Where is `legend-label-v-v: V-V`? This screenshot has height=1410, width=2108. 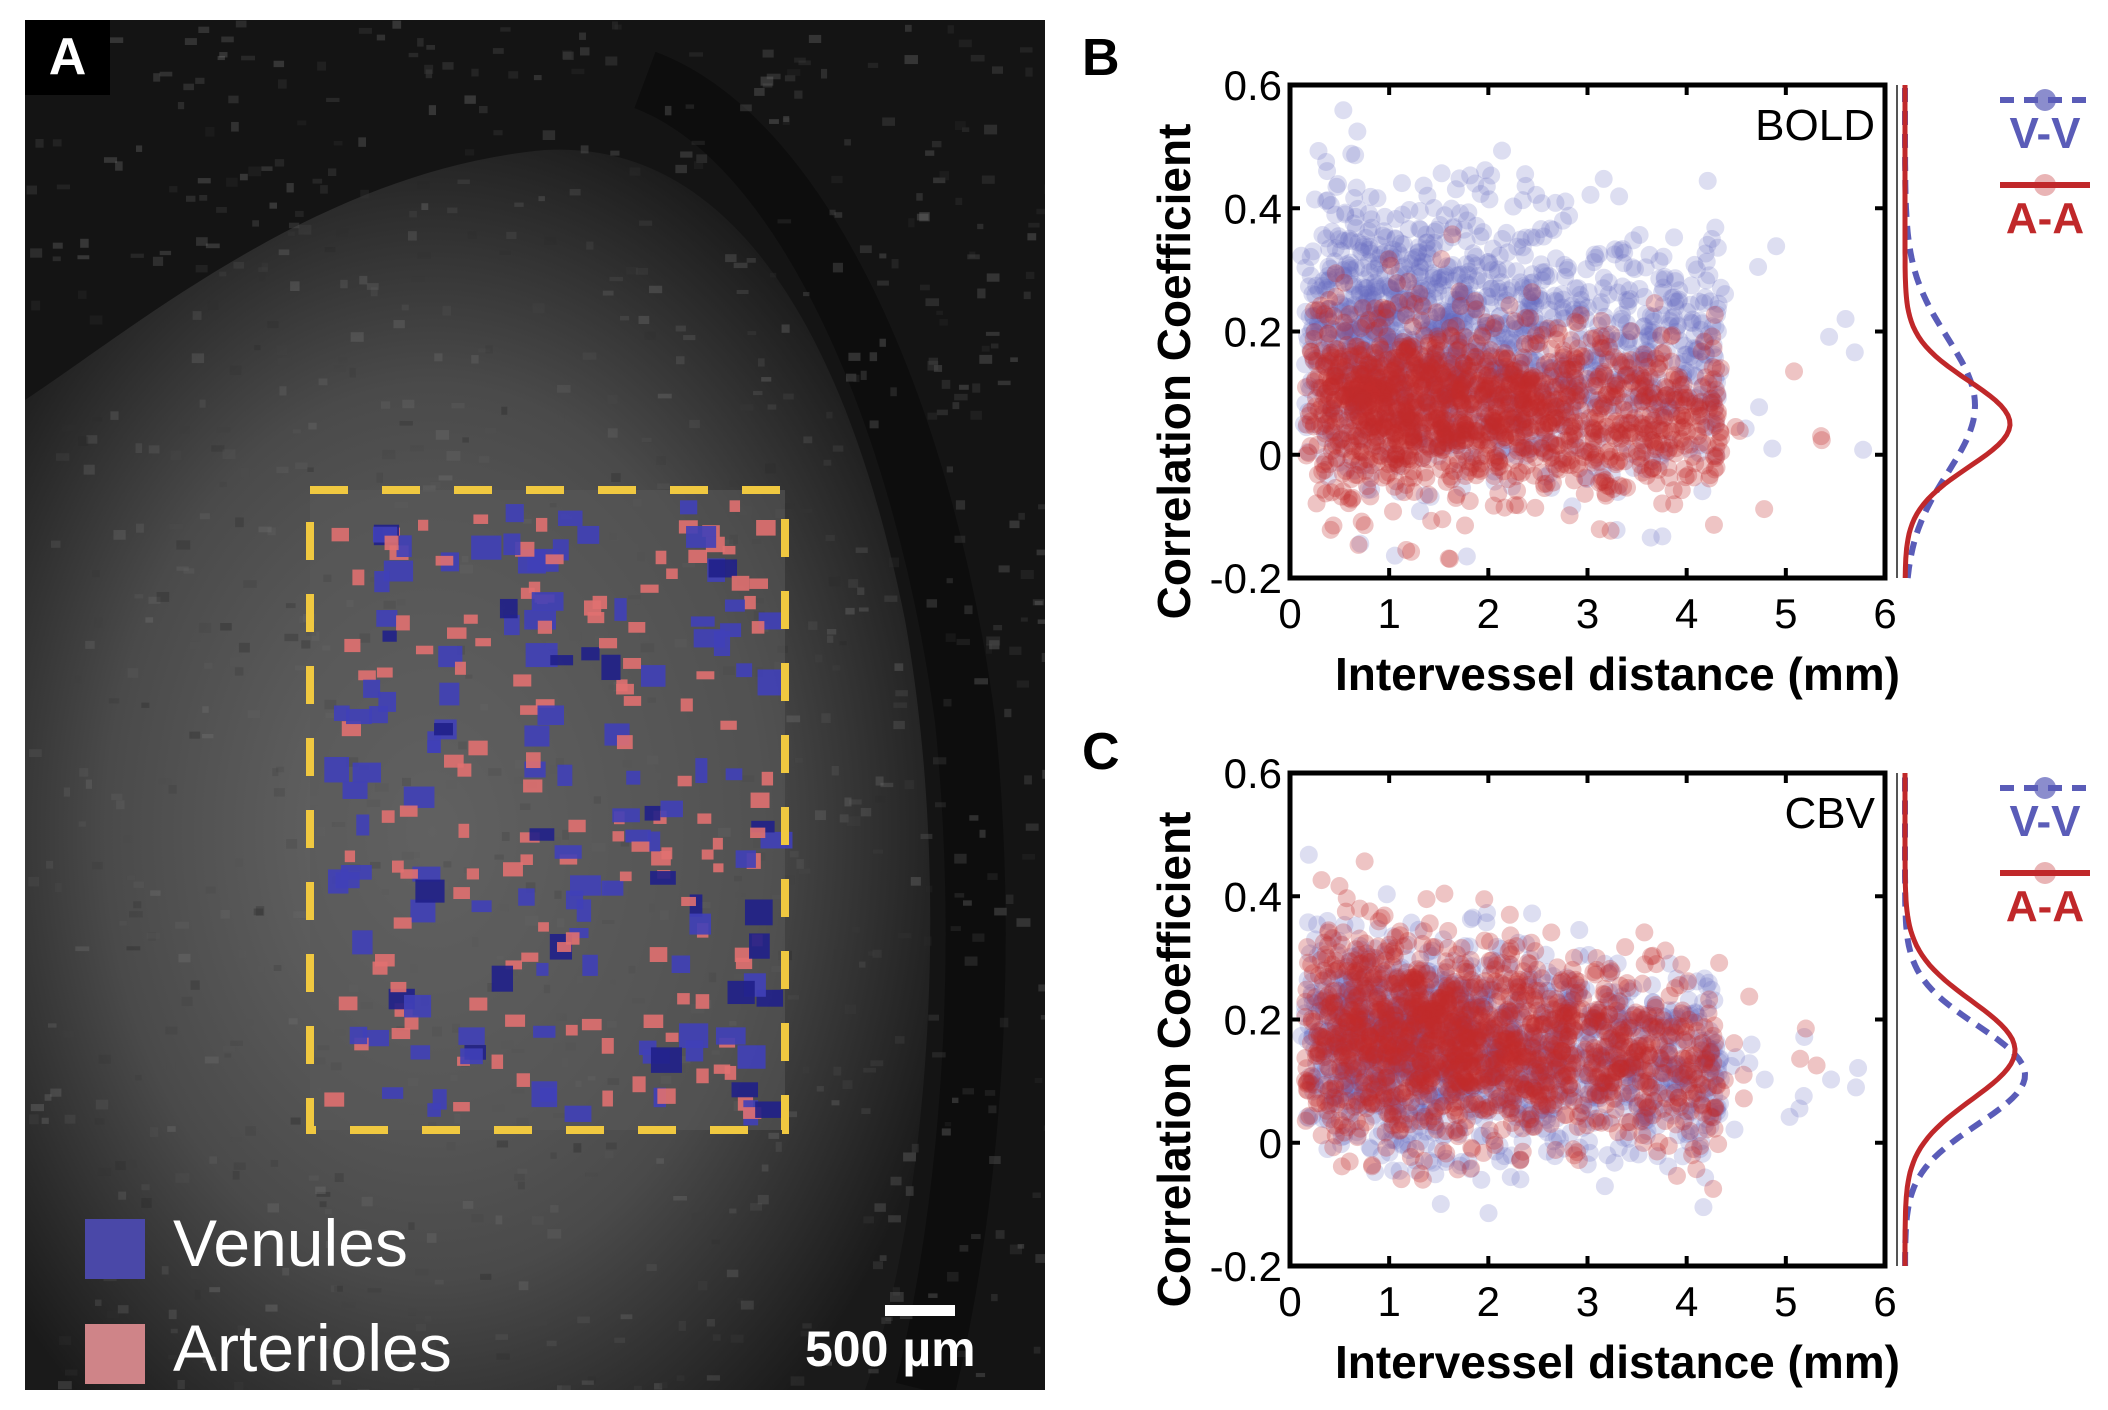 legend-label-v-v: V-V is located at coordinates (2046, 133).